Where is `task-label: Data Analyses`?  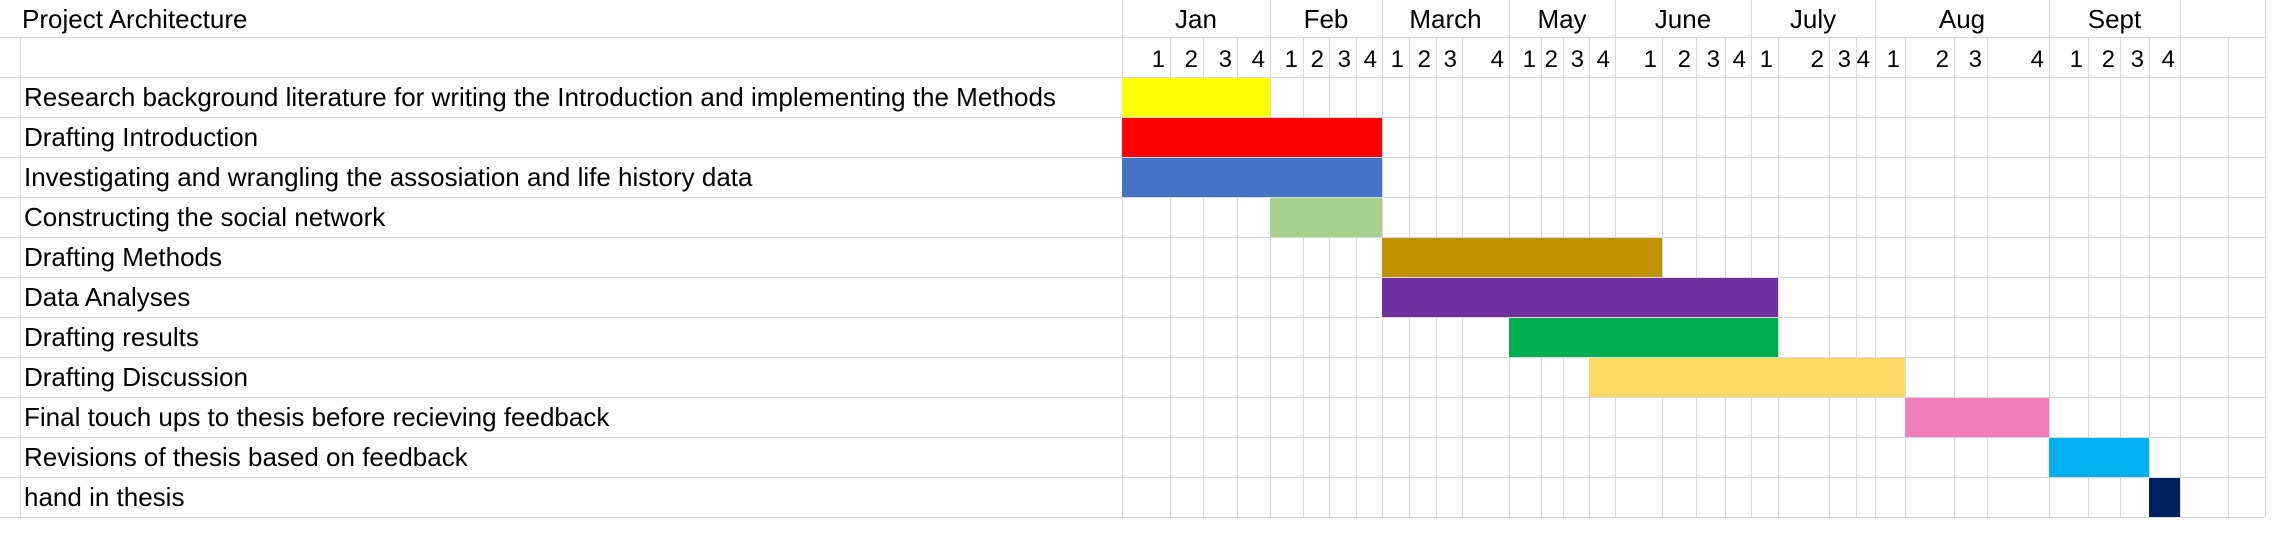 task-label: Data Analyses is located at coordinates (107, 297).